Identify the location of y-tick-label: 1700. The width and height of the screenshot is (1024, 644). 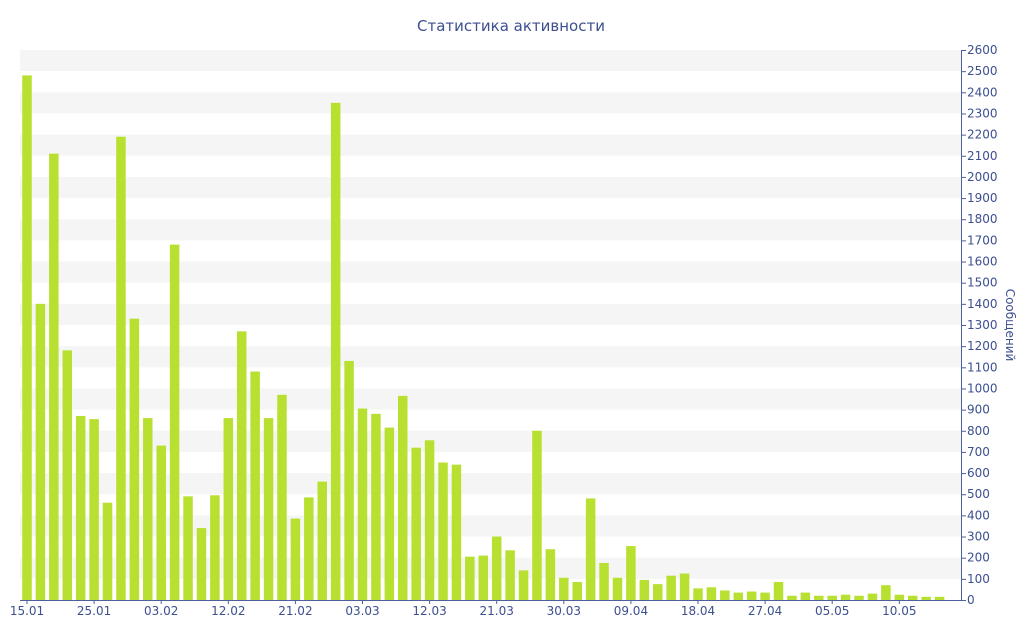
(982, 240).